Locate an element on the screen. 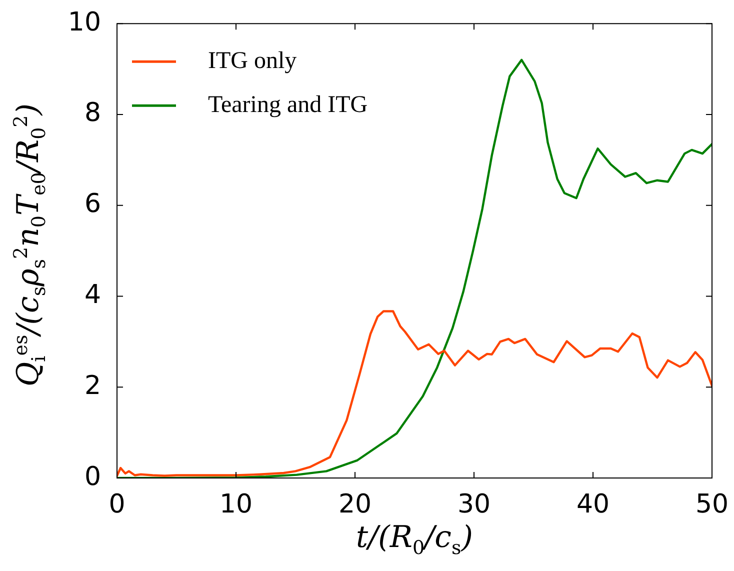 The image size is (734, 571). x-tick-label: 50 is located at coordinates (712, 504).